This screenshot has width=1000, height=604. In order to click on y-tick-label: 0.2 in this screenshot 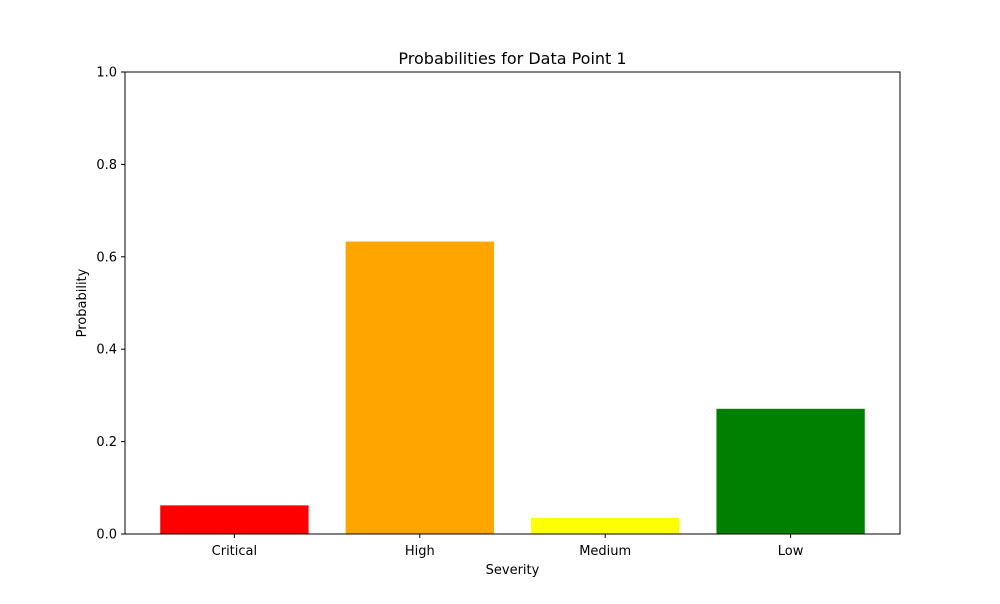, I will do `click(106, 442)`.